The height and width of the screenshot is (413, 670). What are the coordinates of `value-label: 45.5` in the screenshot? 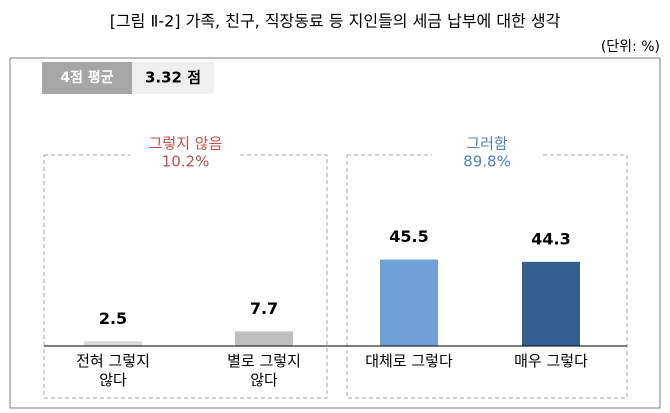 It's located at (408, 236).